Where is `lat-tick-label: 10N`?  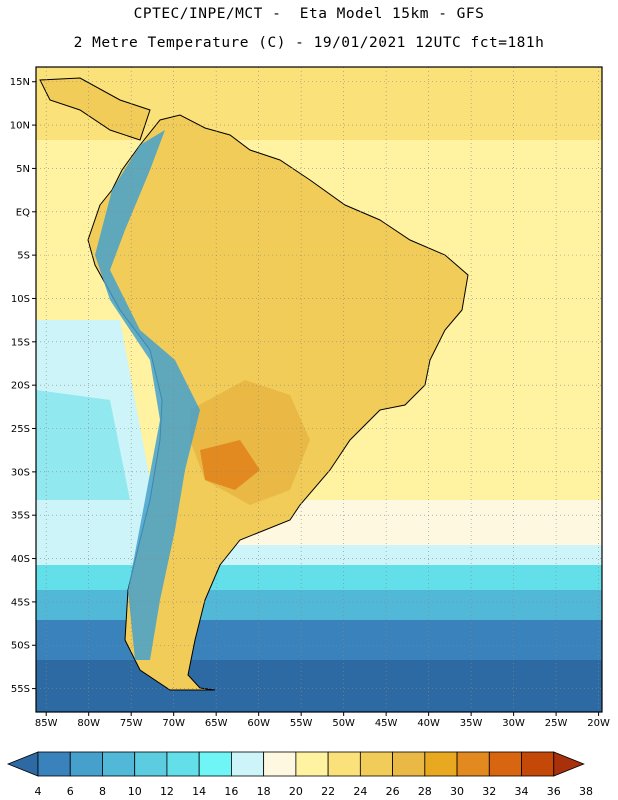
lat-tick-label: 10N is located at coordinates (20, 126).